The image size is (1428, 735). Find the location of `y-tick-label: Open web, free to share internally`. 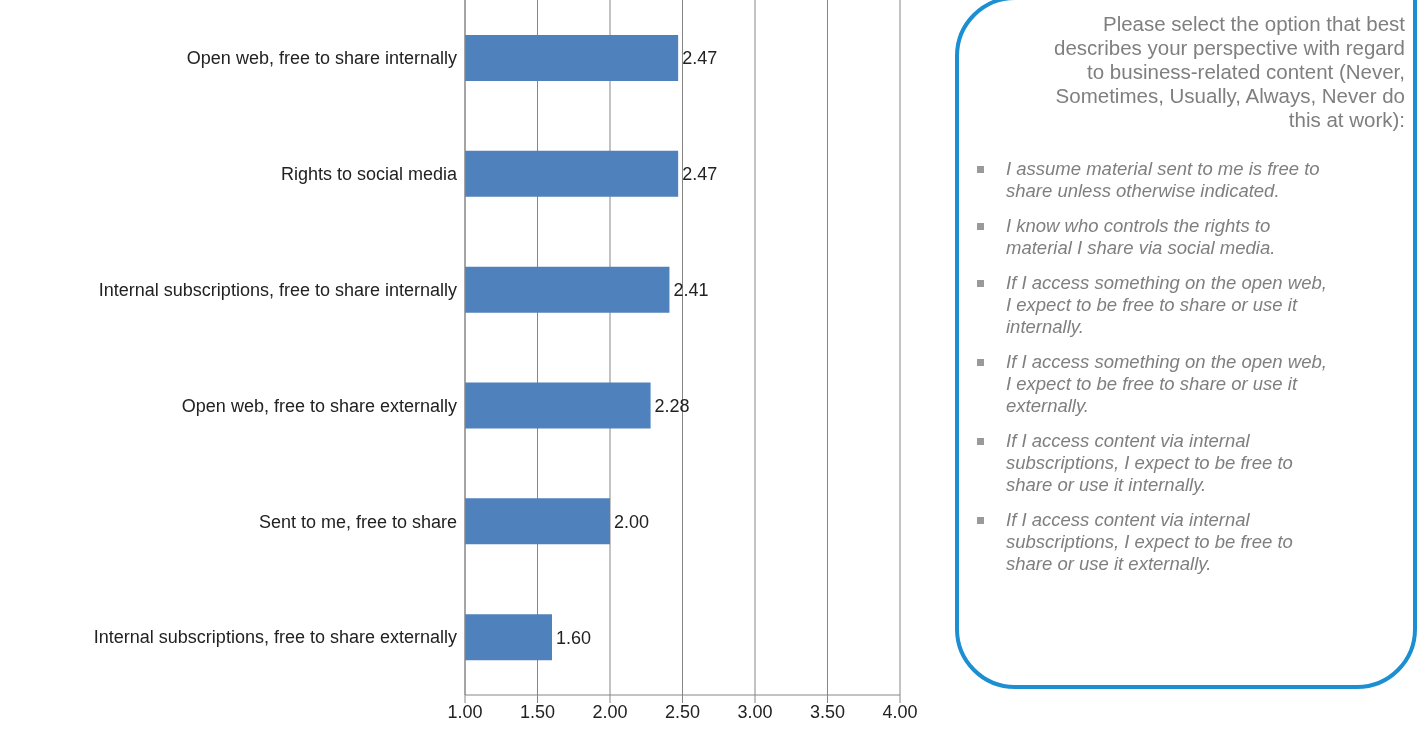

y-tick-label: Open web, free to share internally is located at coordinates (321, 58).